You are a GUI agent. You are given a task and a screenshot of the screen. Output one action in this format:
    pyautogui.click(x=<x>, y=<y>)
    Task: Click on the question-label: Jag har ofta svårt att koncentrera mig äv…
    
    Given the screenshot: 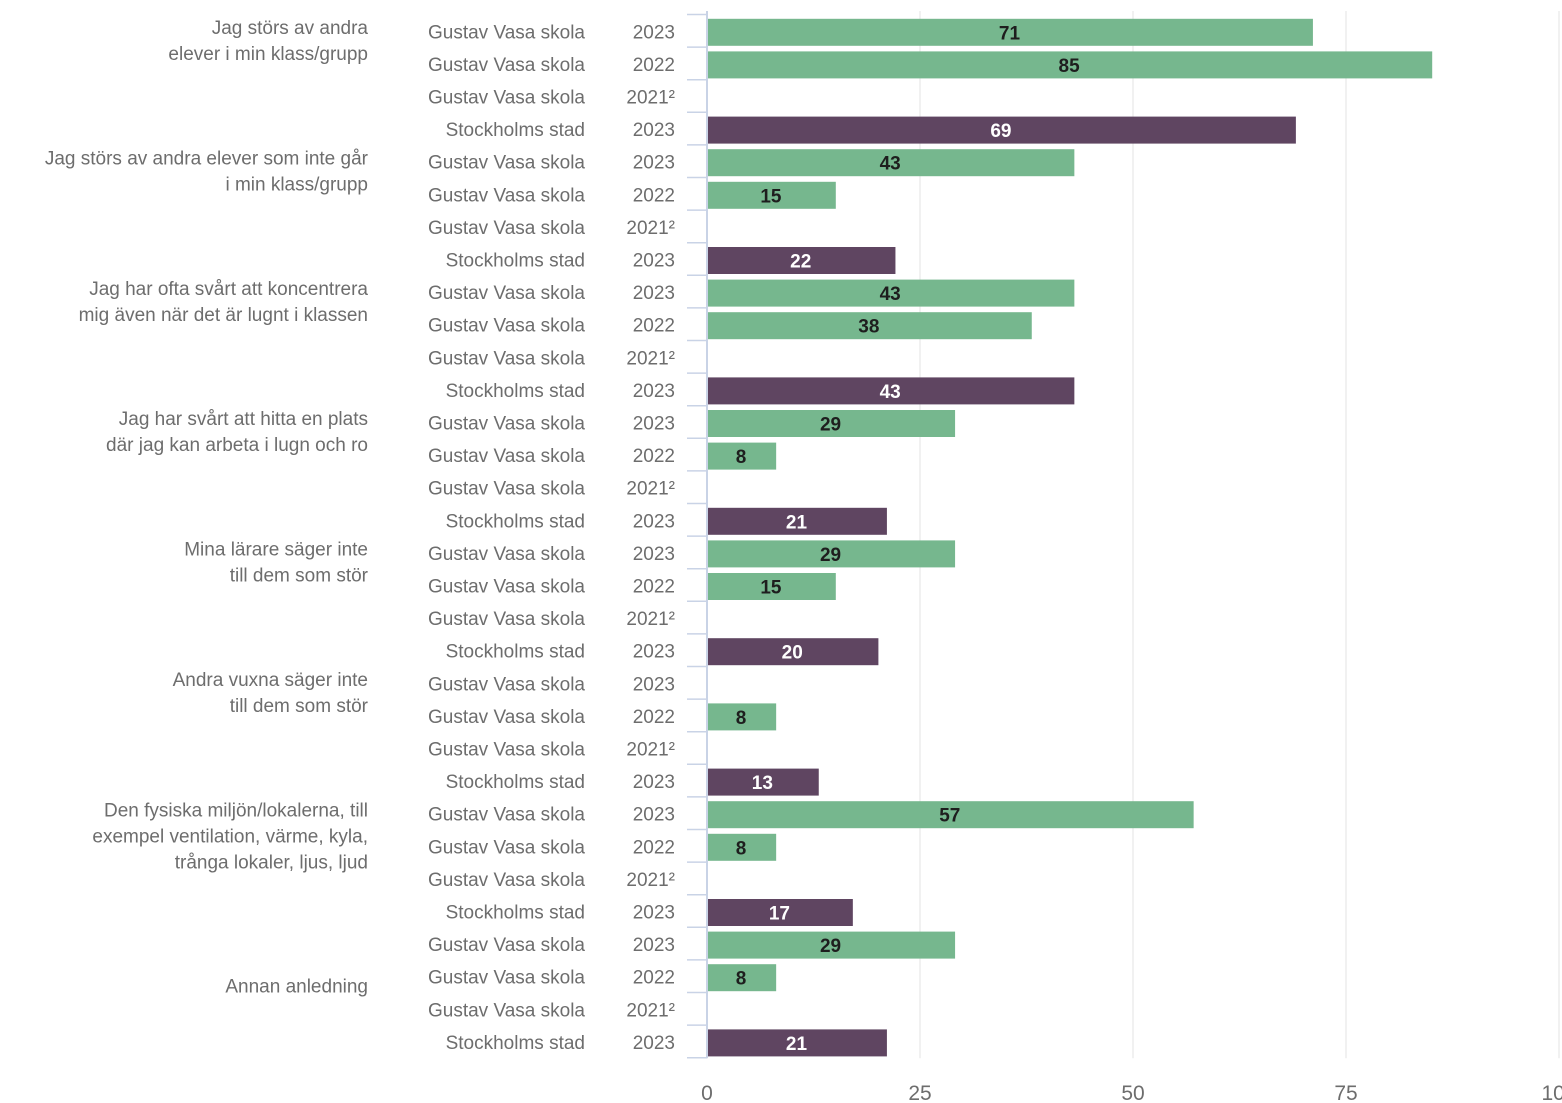 What is the action you would take?
    pyautogui.click(x=224, y=302)
    